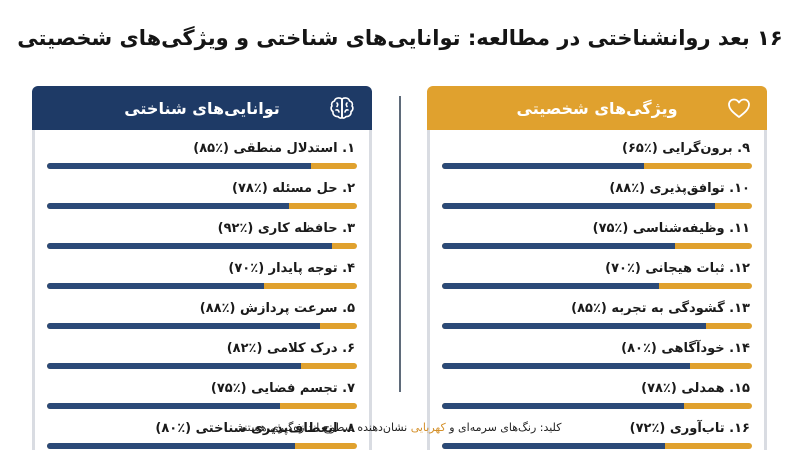 This screenshot has height=450, width=800. Describe the element at coordinates (202, 353) in the screenshot. I see `bar-row: ۶. درک کلامی (۸۲٪)` at that location.